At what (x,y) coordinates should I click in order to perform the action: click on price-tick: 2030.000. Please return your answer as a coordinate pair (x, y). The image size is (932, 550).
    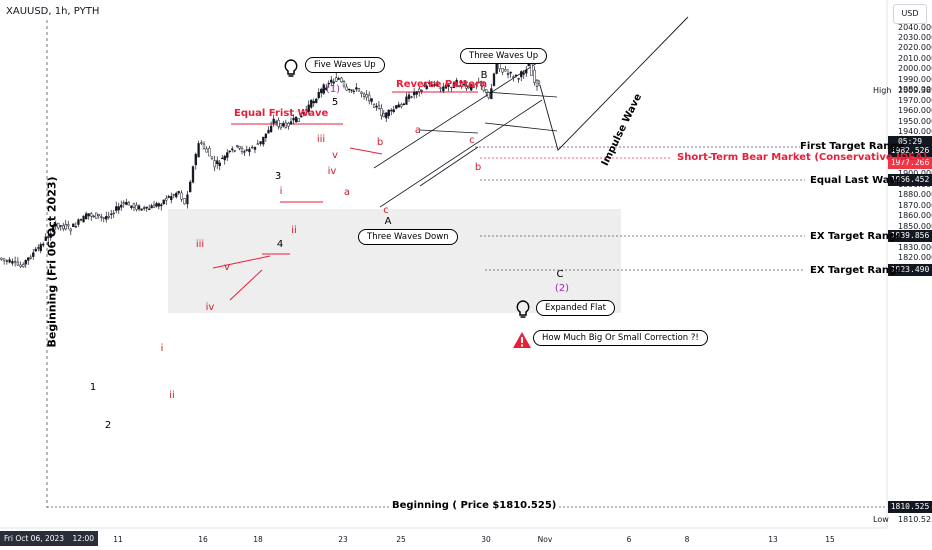
    Looking at the image, I should click on (915, 37).